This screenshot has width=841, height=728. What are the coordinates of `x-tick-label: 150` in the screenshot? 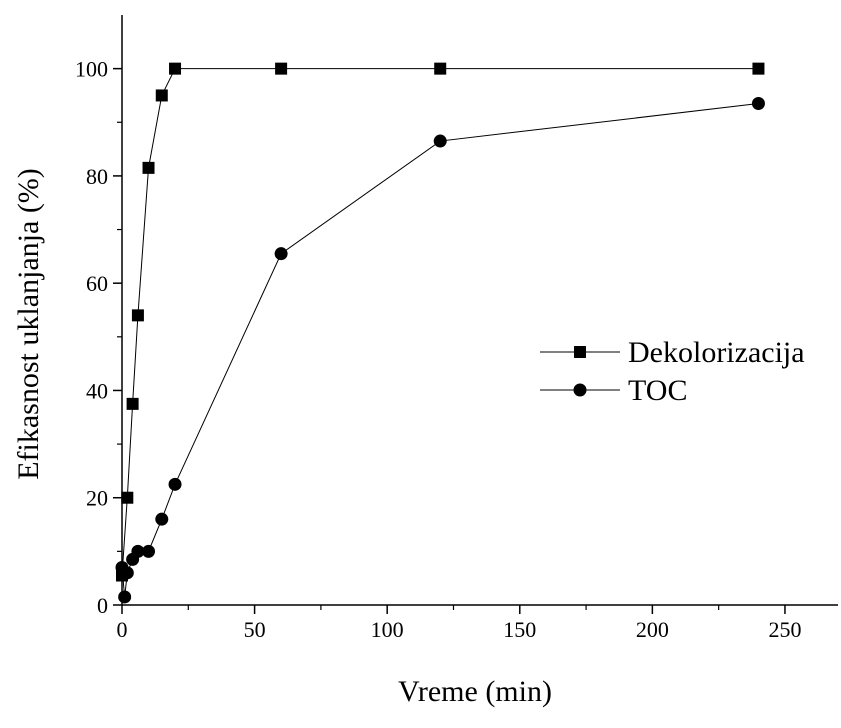 It's located at (519, 629).